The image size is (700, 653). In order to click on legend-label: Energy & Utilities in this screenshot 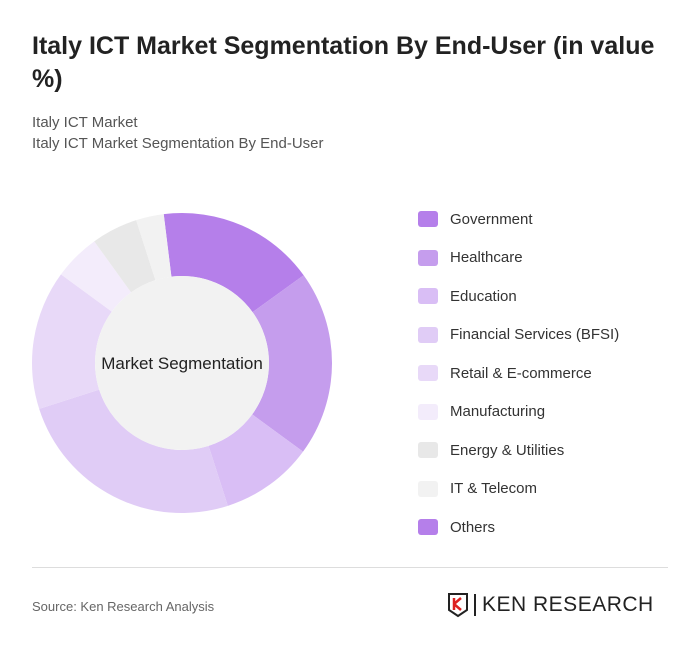, I will do `click(507, 450)`.